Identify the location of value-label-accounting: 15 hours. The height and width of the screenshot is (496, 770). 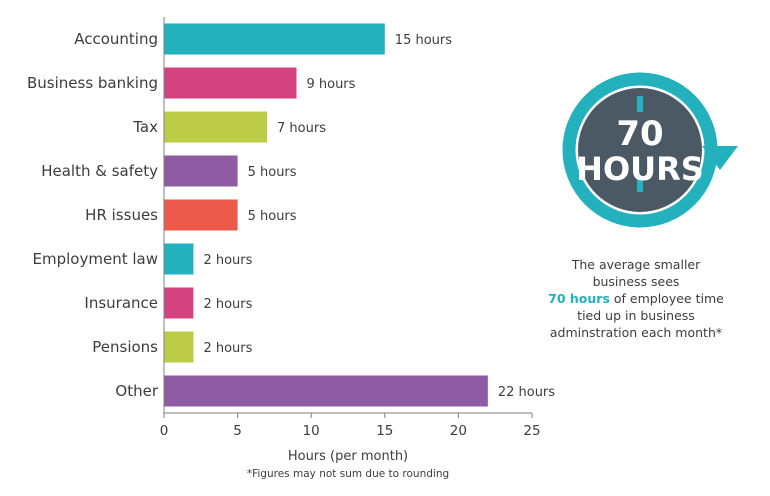
(423, 40).